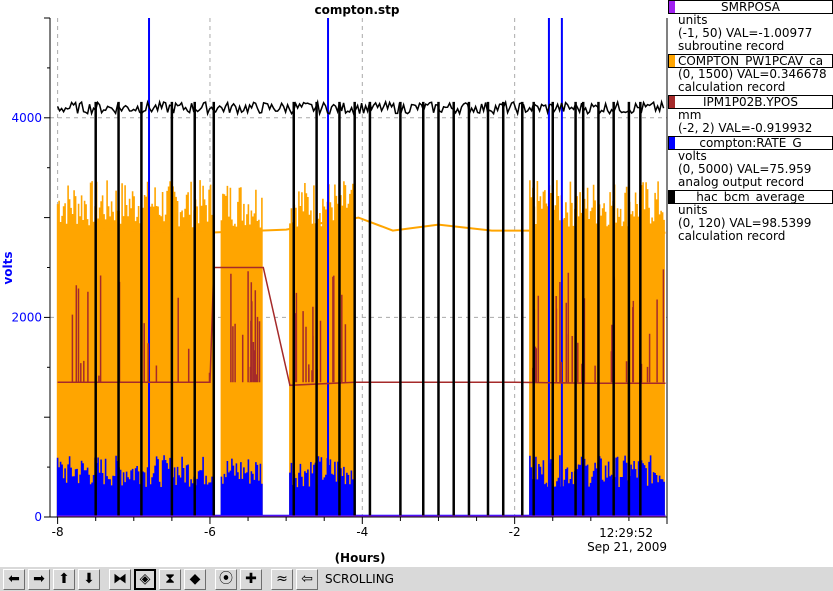  I want to click on x-tick-label: -8, so click(58, 532).